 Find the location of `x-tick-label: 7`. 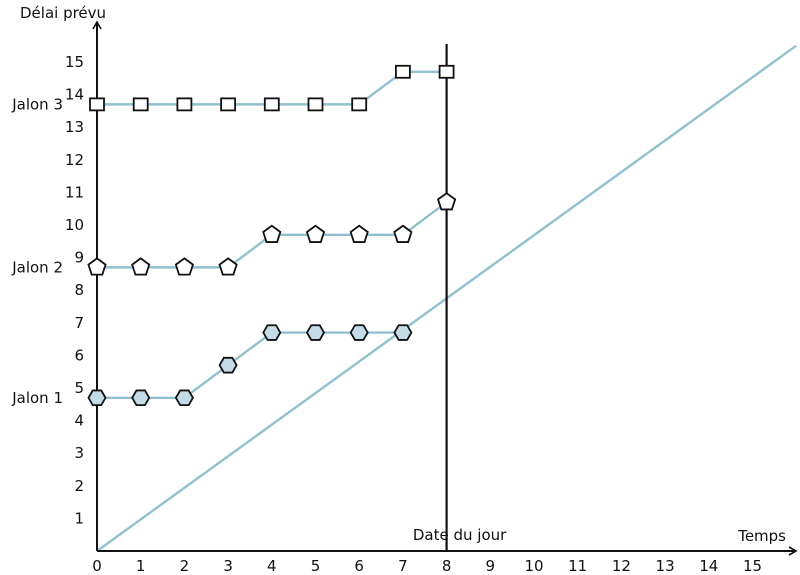

x-tick-label: 7 is located at coordinates (403, 566).